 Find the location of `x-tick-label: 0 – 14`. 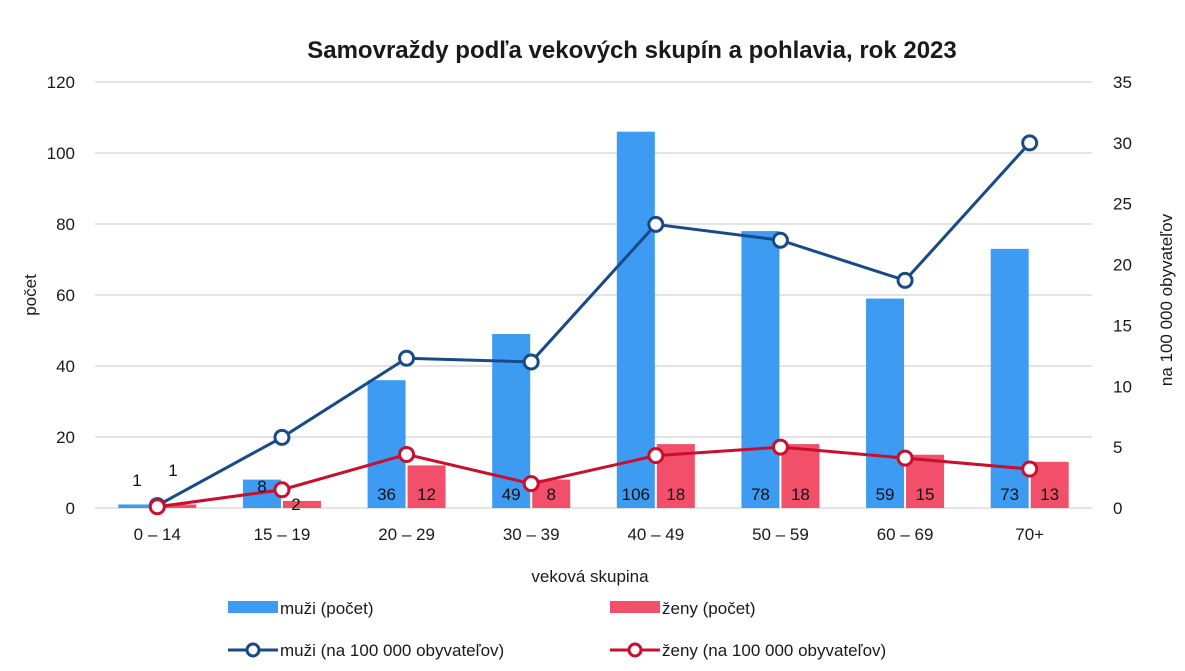

x-tick-label: 0 – 14 is located at coordinates (157, 534).